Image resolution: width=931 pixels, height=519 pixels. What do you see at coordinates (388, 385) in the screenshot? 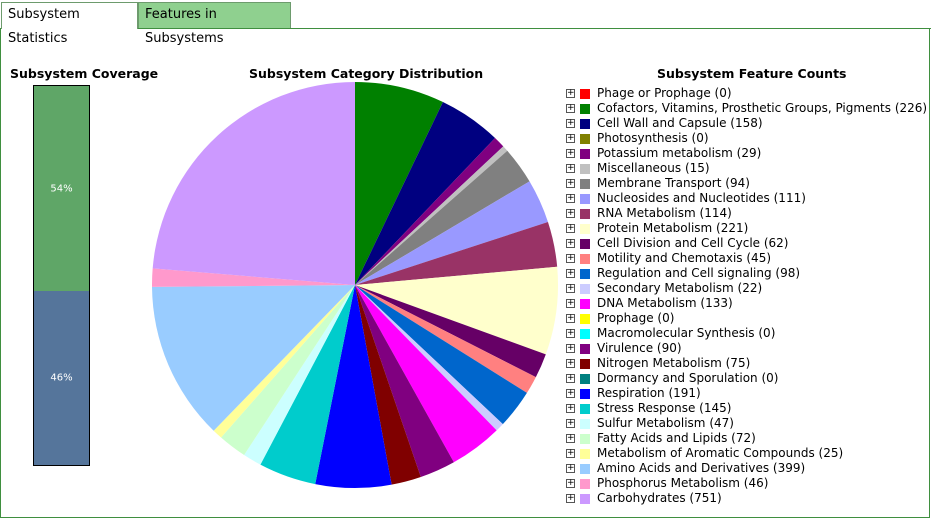
I see `pie-slice-nitrogen-metabolism` at bounding box center [388, 385].